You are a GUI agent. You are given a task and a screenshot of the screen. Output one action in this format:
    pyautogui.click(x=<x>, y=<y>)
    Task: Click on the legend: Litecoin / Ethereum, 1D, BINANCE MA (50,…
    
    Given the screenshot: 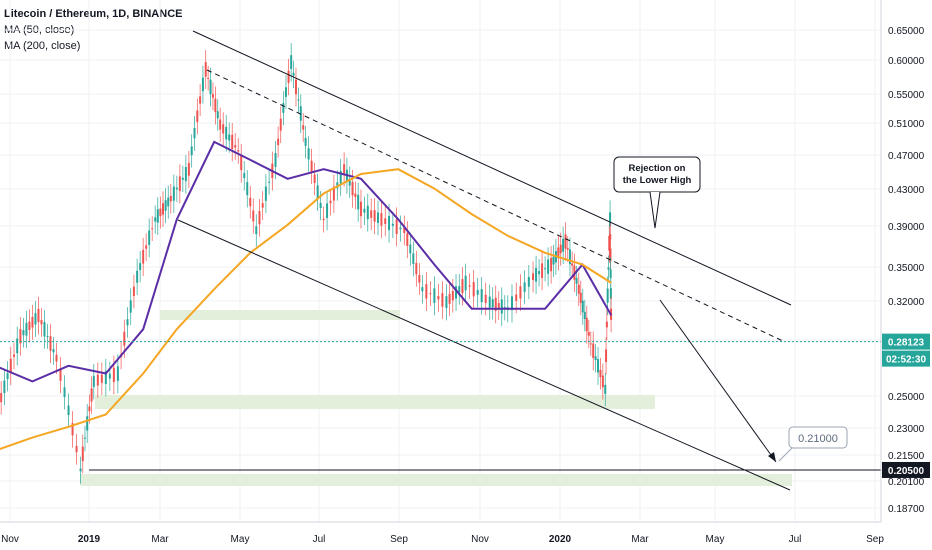 What is the action you would take?
    pyautogui.click(x=93, y=30)
    